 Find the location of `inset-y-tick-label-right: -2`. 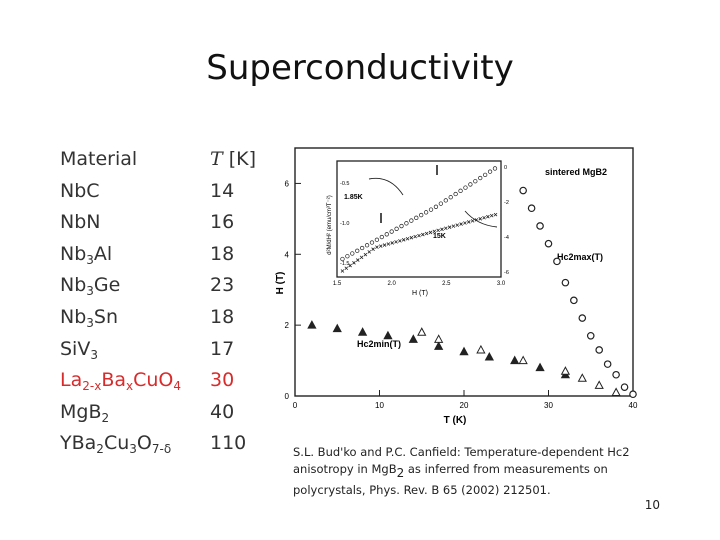

inset-y-tick-label-right: -2 is located at coordinates (506, 203).